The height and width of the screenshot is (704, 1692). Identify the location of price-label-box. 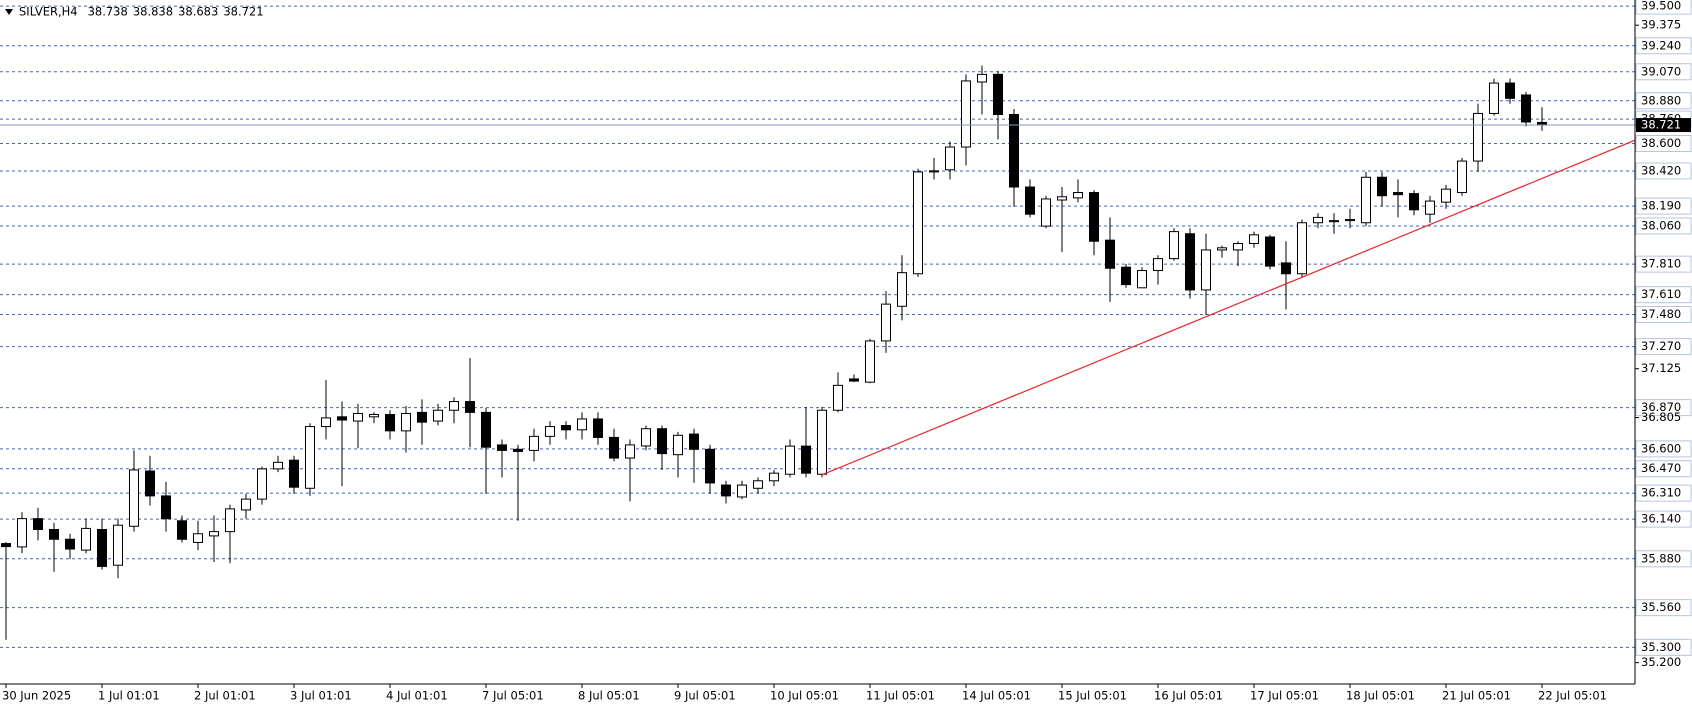
(1663, 125).